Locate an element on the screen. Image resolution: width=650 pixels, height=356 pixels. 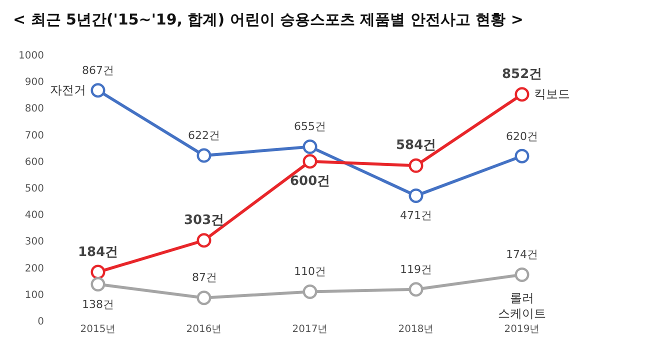
y-tick-label: 100 is located at coordinates (34, 295).